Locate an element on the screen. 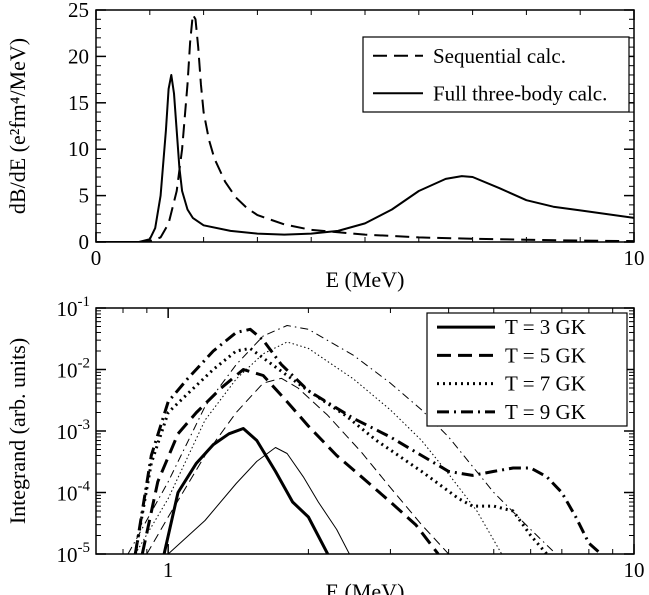 The image size is (649, 595). legend-label-1: T = 3 GK is located at coordinates (545, 327).